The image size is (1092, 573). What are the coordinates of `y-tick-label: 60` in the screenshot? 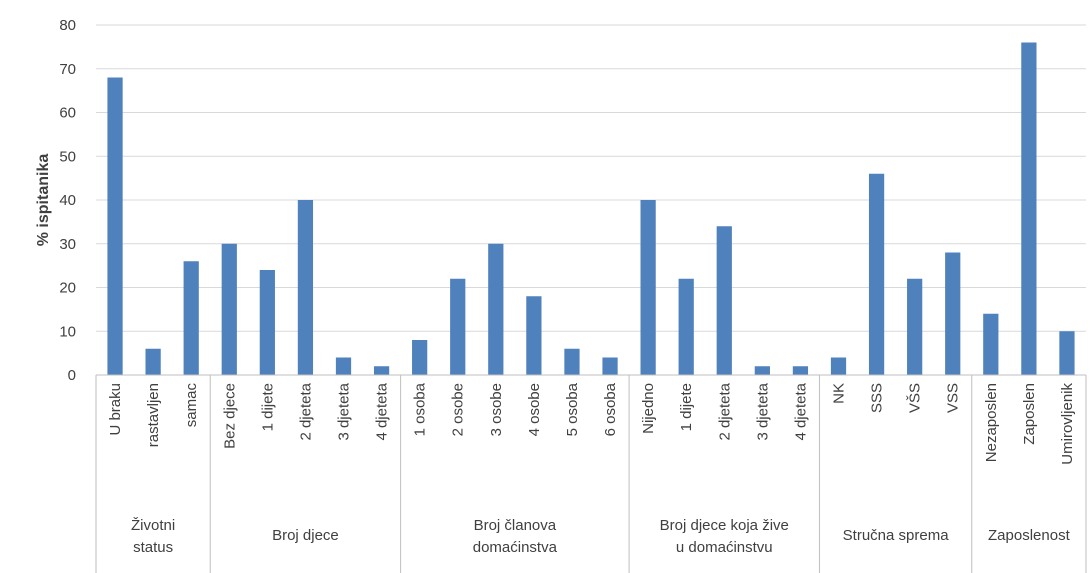 It's located at (67, 113).